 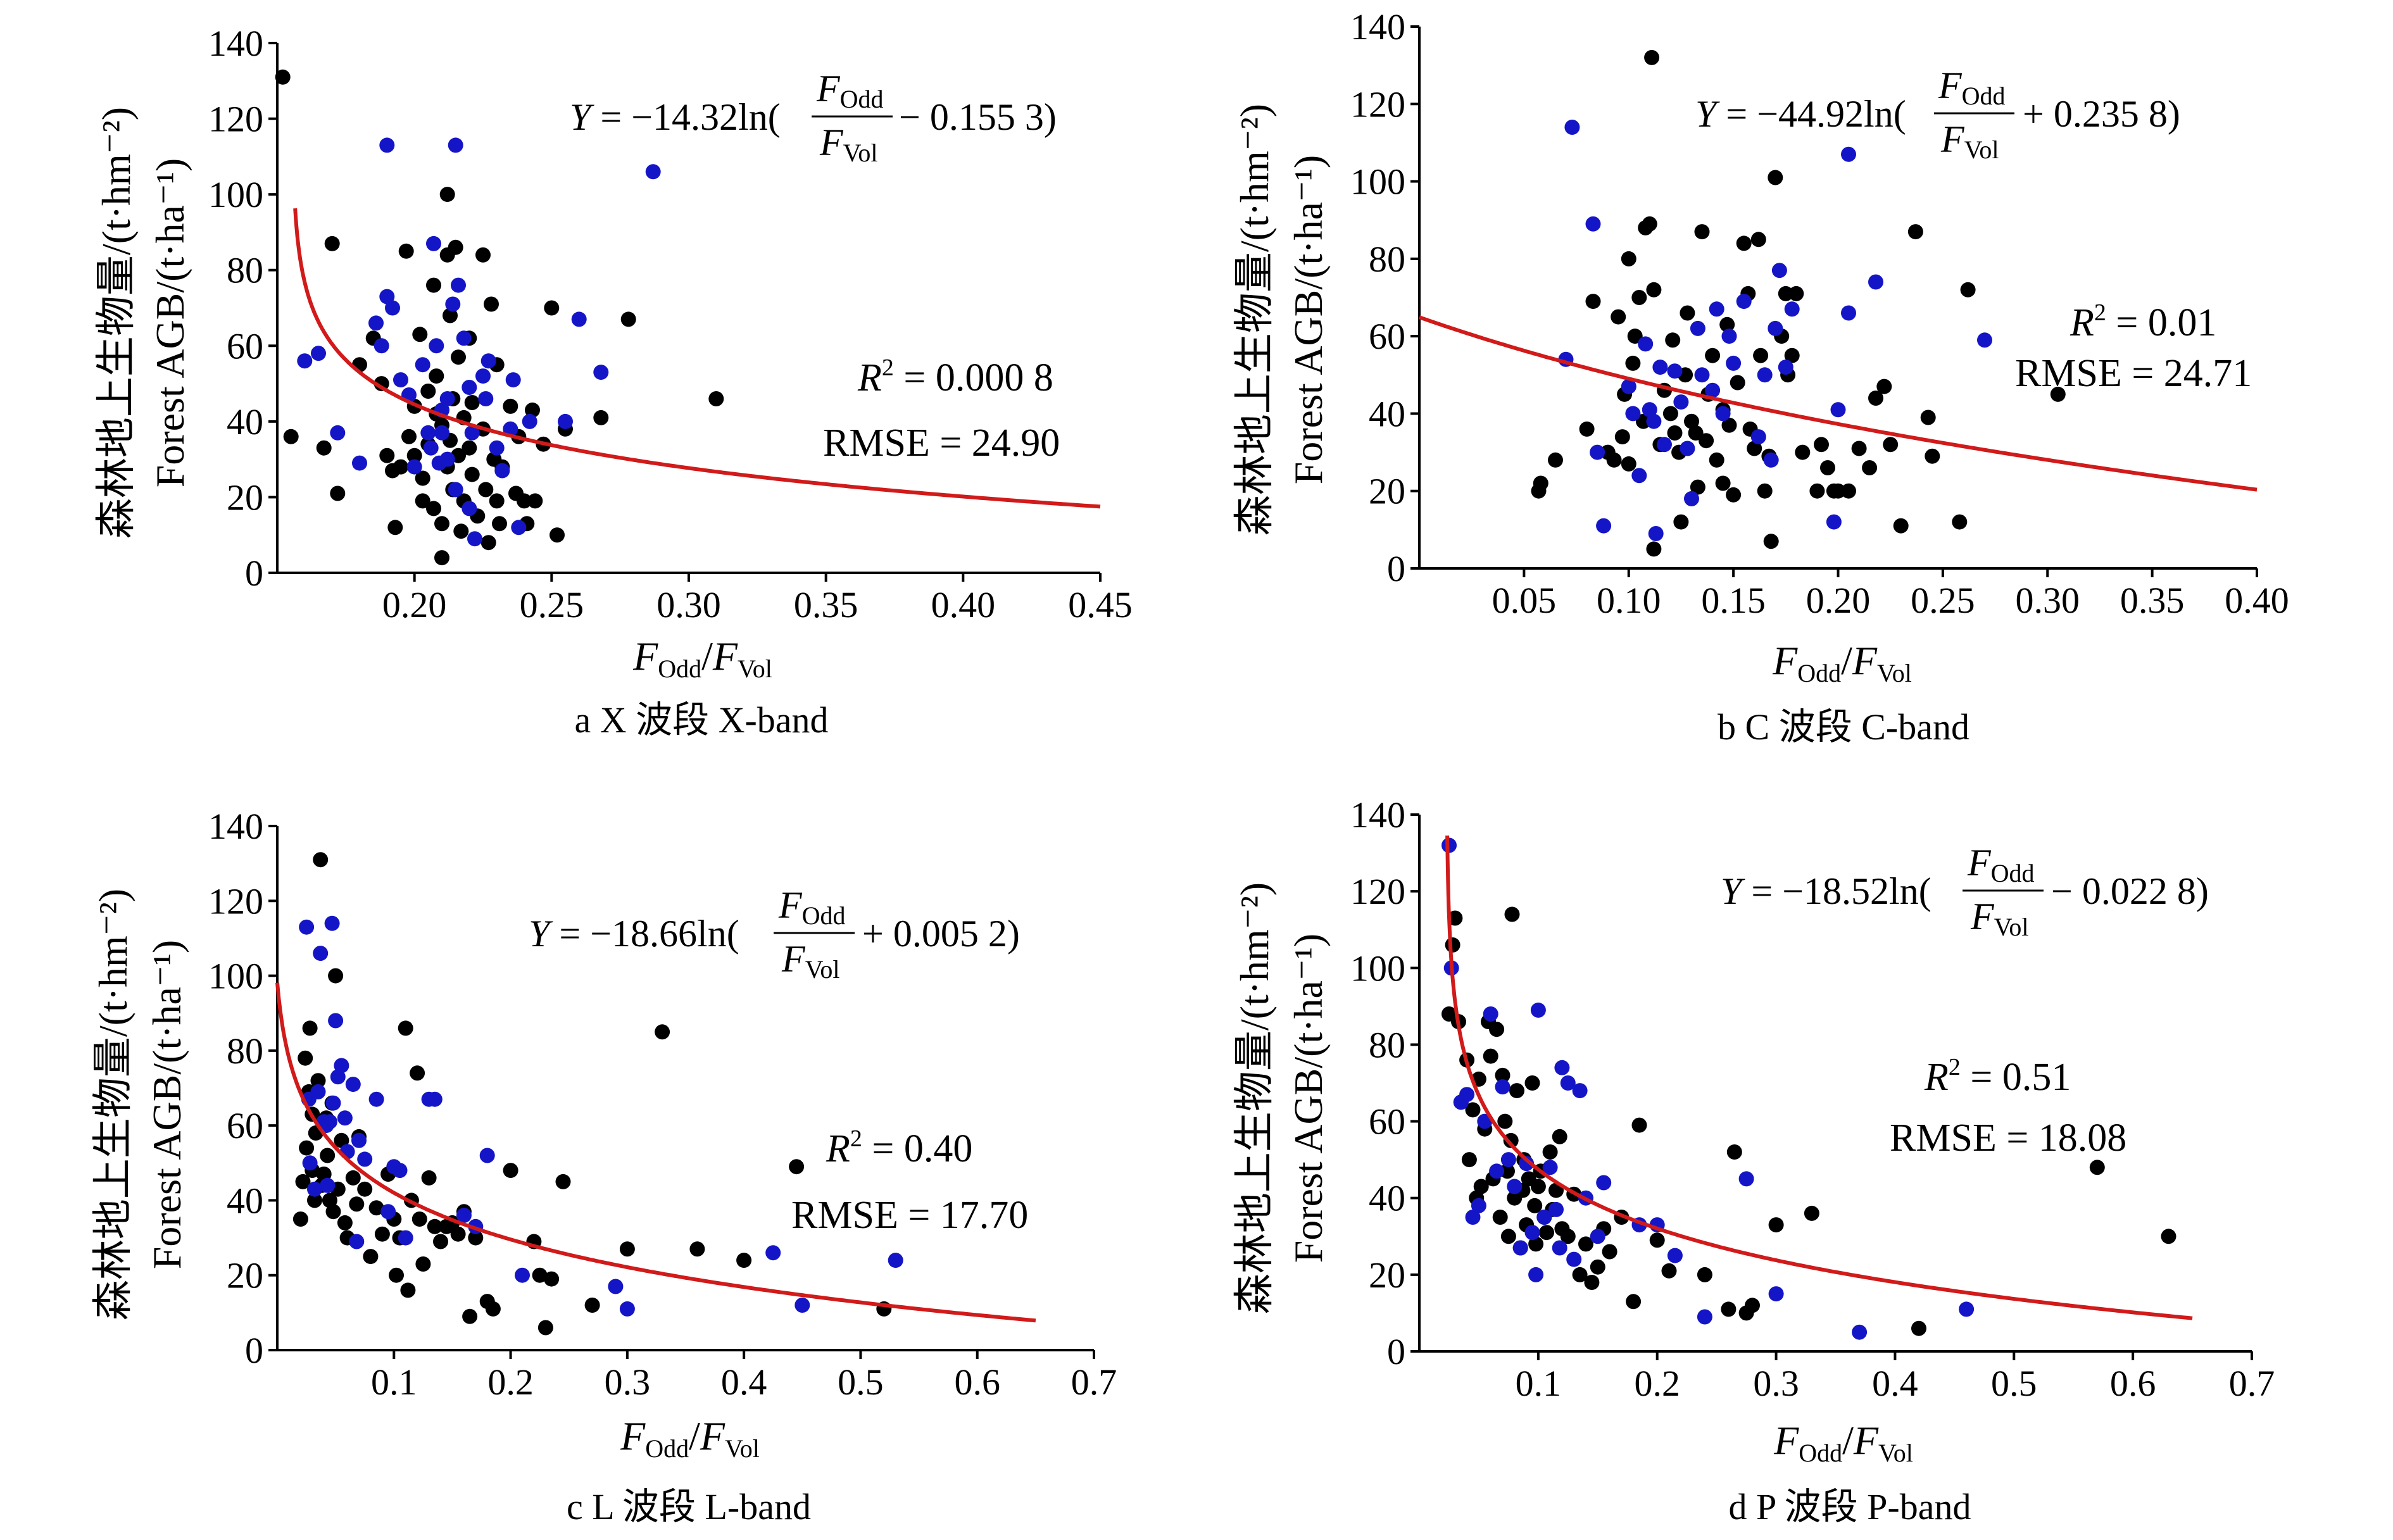 What do you see at coordinates (1799, 303) in the screenshot?
I see `panel-b-points` at bounding box center [1799, 303].